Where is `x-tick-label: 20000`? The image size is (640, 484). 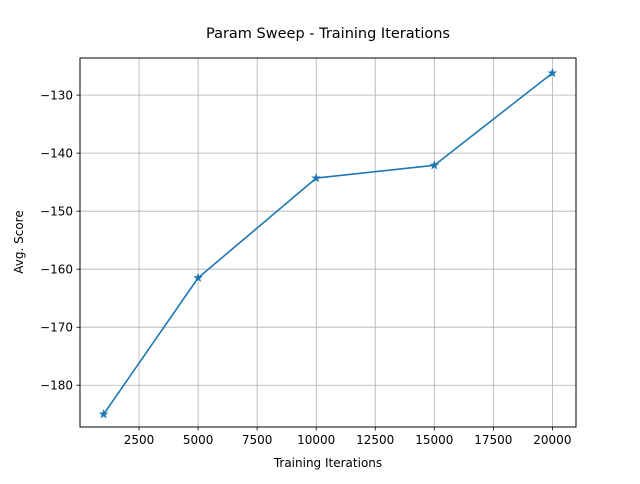
x-tick-label: 20000 is located at coordinates (552, 440).